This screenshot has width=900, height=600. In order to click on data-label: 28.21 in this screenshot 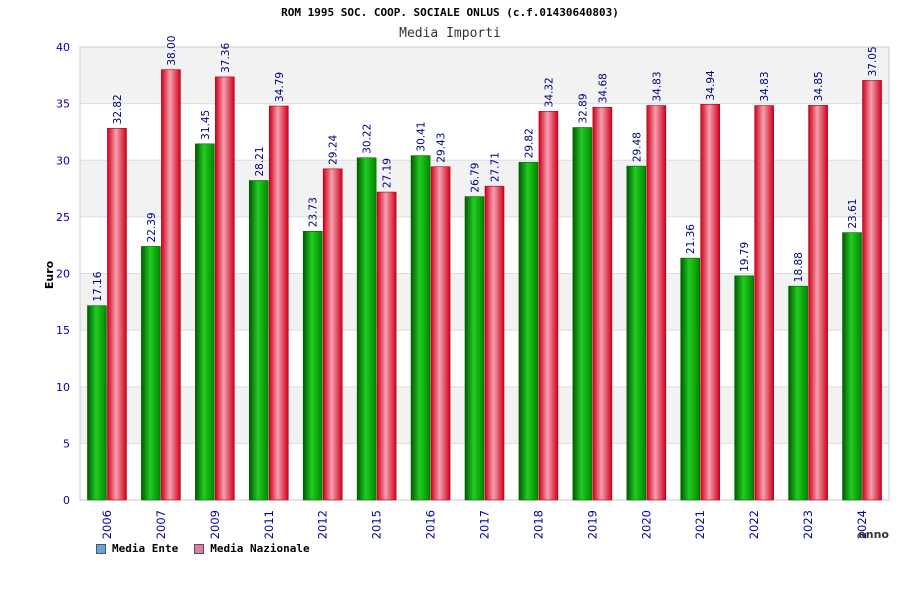, I will do `click(260, 161)`.